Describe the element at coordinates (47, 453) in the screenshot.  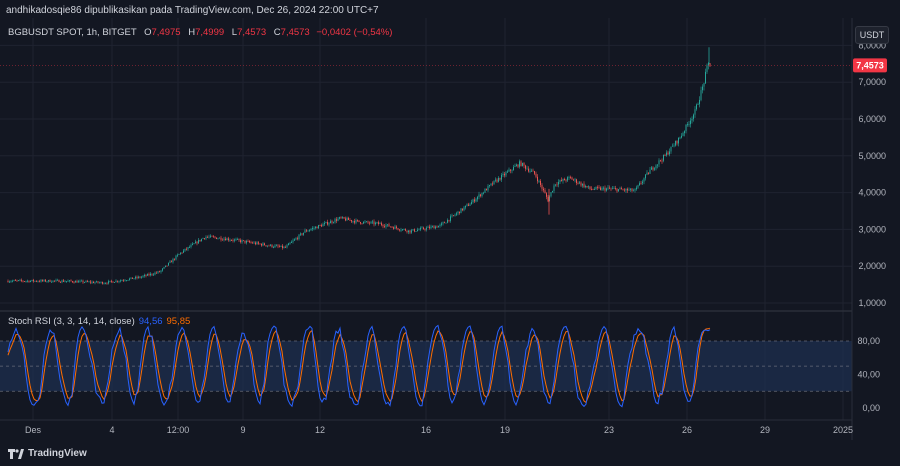
I see `tradingview-brand: TradingView` at that location.